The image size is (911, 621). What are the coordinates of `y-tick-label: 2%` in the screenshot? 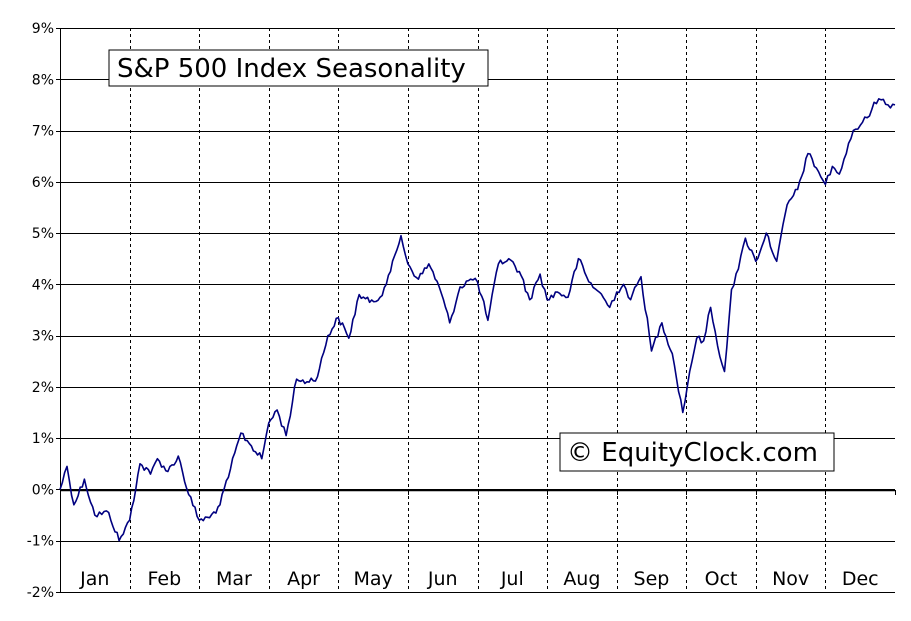 It's located at (43, 388).